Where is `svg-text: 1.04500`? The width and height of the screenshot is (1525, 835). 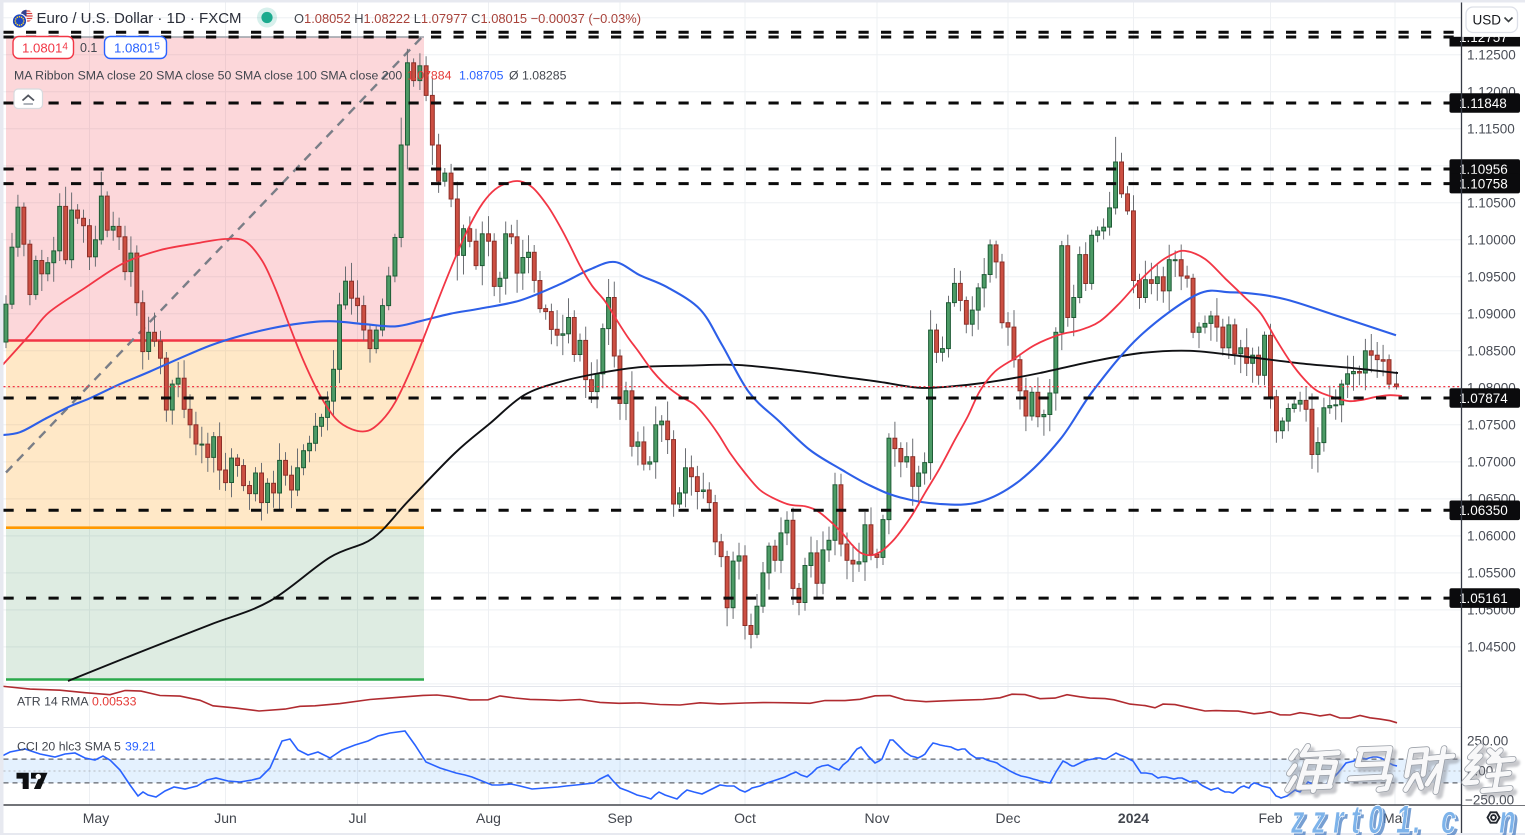
svg-text: 1.04500 is located at coordinates (1491, 647).